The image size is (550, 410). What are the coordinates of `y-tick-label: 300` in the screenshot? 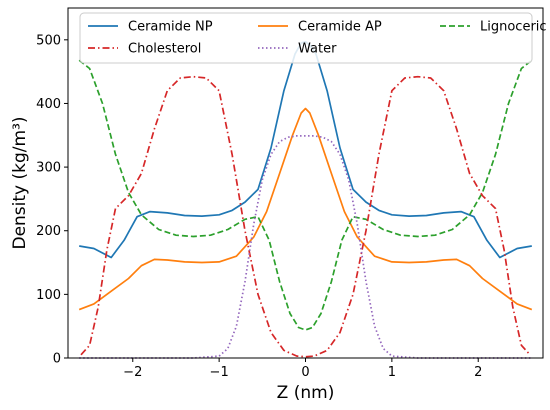 It's located at (48, 168).